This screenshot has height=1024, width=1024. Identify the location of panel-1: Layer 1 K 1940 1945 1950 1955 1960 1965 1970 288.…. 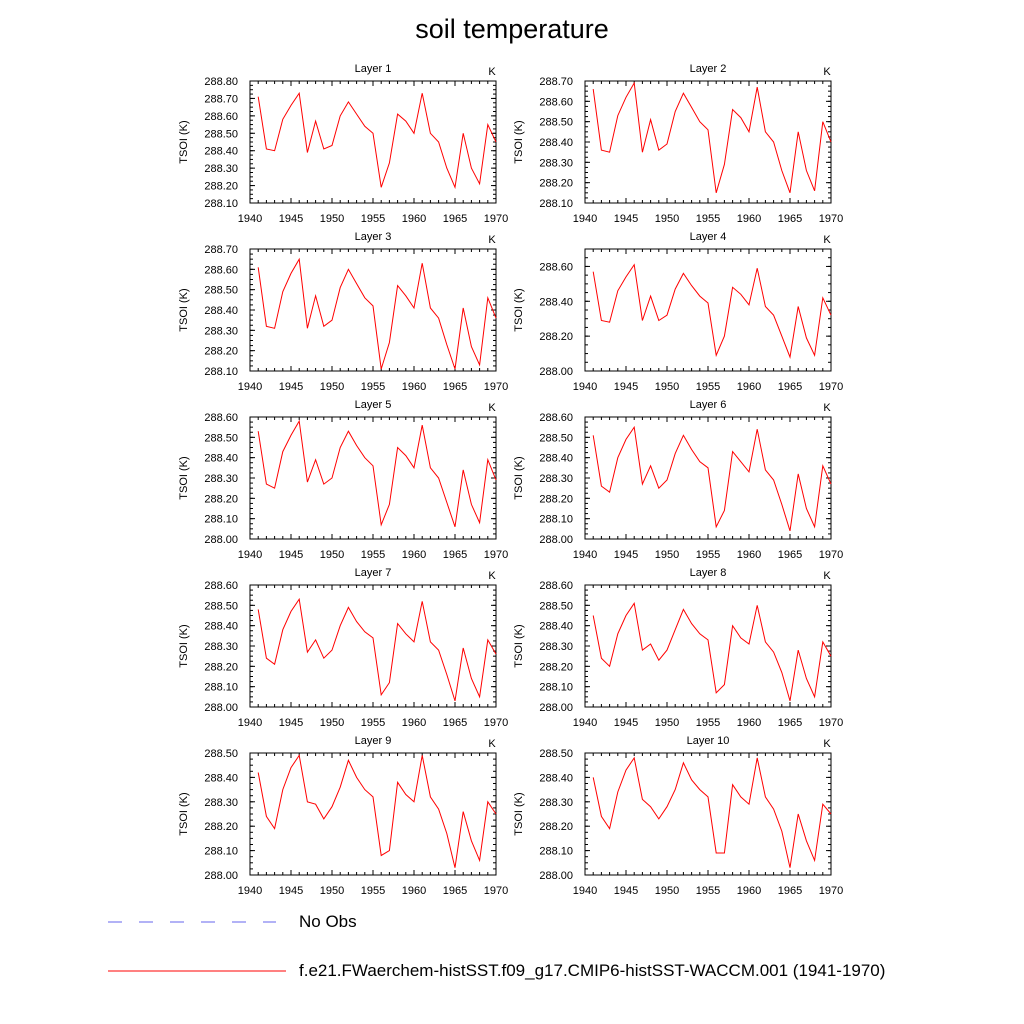
(343, 144).